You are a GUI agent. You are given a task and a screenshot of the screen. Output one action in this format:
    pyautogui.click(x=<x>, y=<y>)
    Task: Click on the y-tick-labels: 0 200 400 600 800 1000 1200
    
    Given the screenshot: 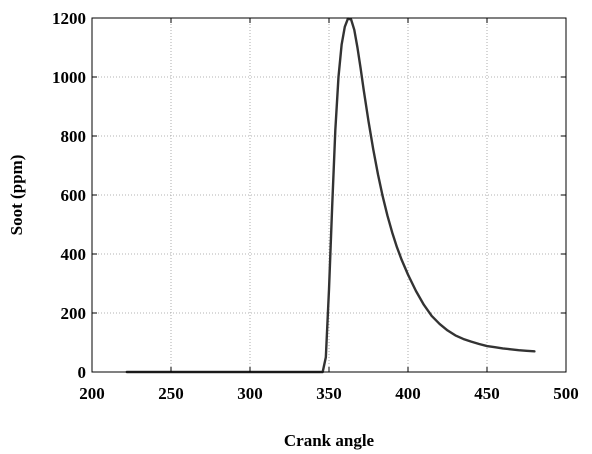 What is the action you would take?
    pyautogui.click(x=69, y=195)
    